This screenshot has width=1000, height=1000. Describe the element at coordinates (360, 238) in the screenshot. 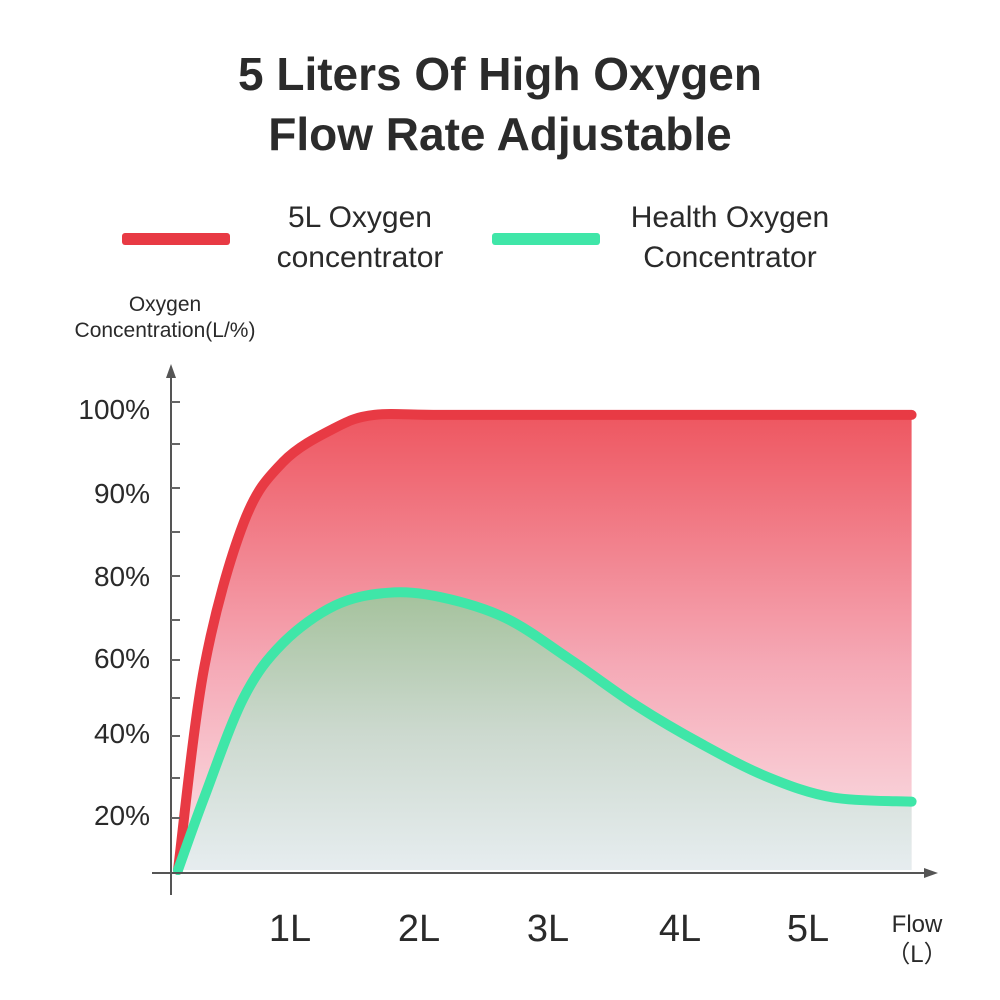

I see `legend-label-red: 5L Oxygen concentrator` at that location.